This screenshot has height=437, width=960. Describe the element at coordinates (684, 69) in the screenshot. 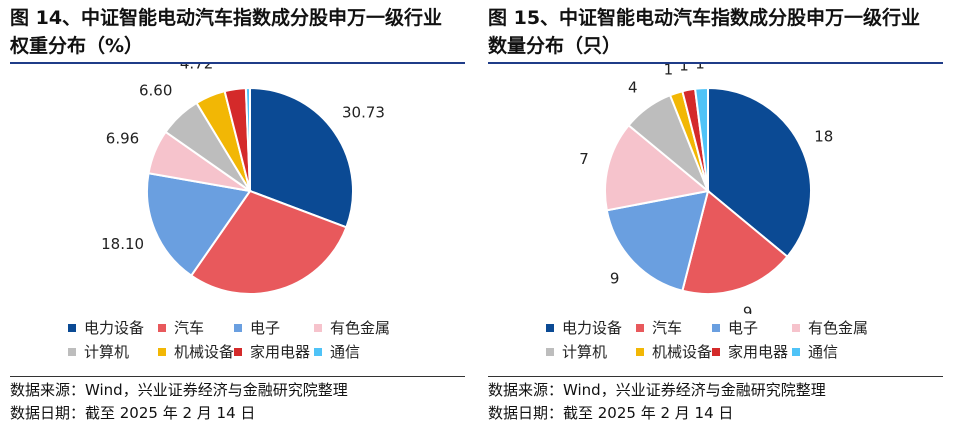

I see `pie-data-label-7: 1` at that location.